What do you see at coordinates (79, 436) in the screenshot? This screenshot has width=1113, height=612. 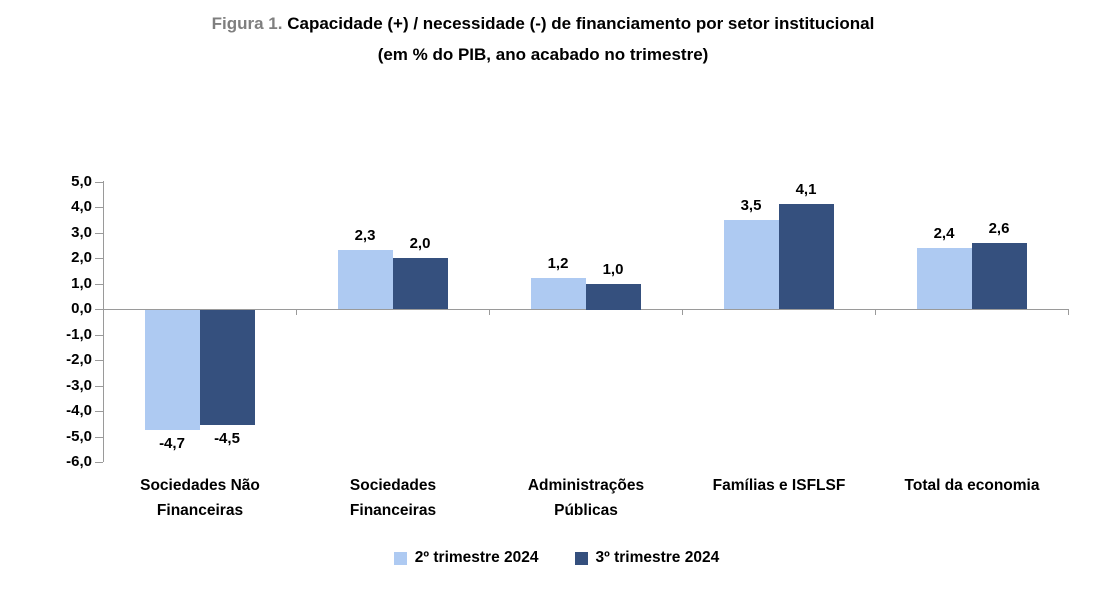 I see `y-axis-label: -5,0` at bounding box center [79, 436].